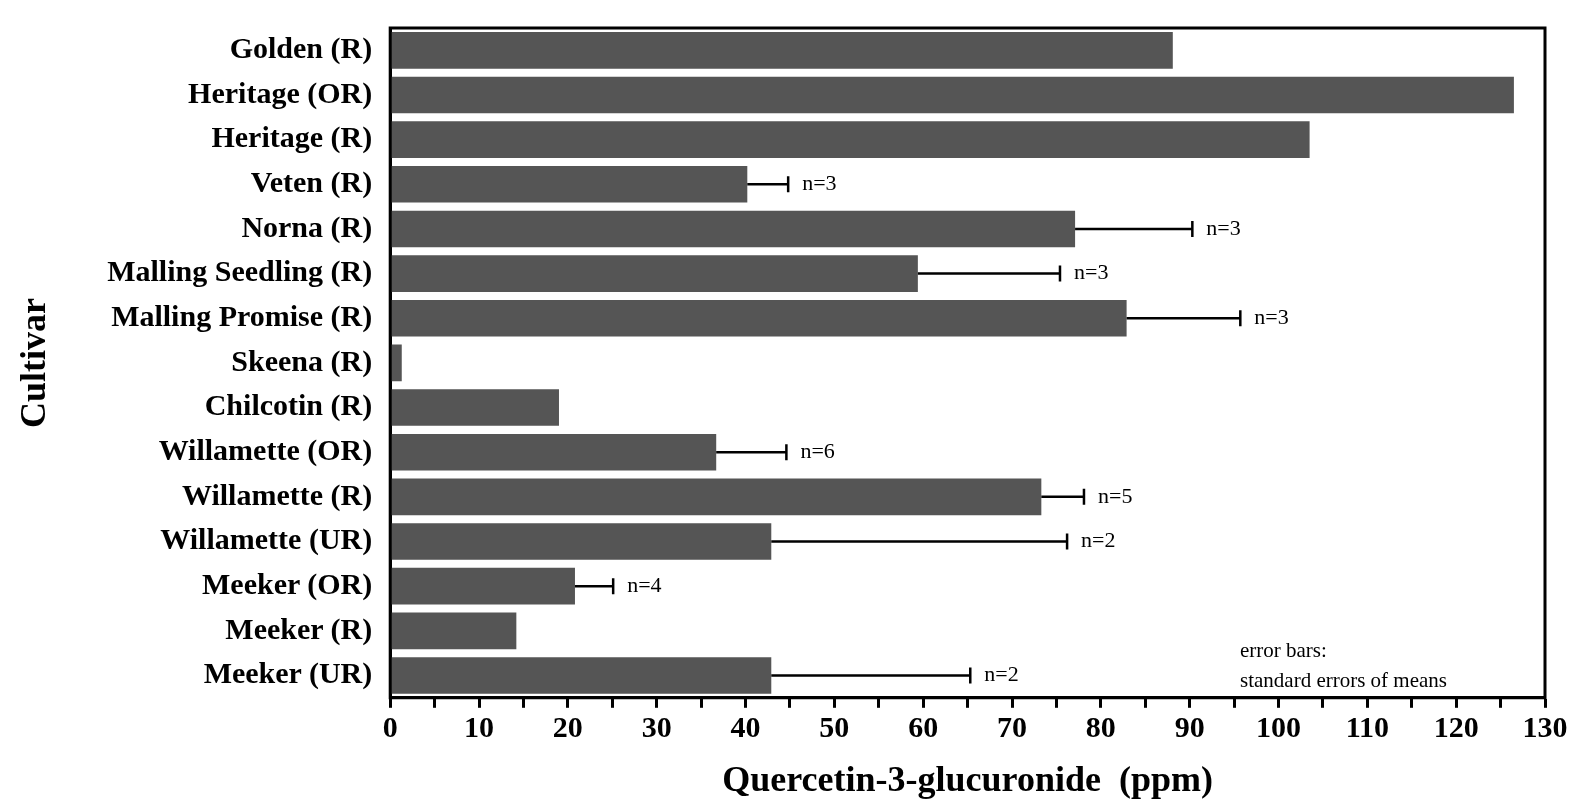 The image size is (1575, 812). What do you see at coordinates (1367, 726) in the screenshot?
I see `x-tick-label: 110` at bounding box center [1367, 726].